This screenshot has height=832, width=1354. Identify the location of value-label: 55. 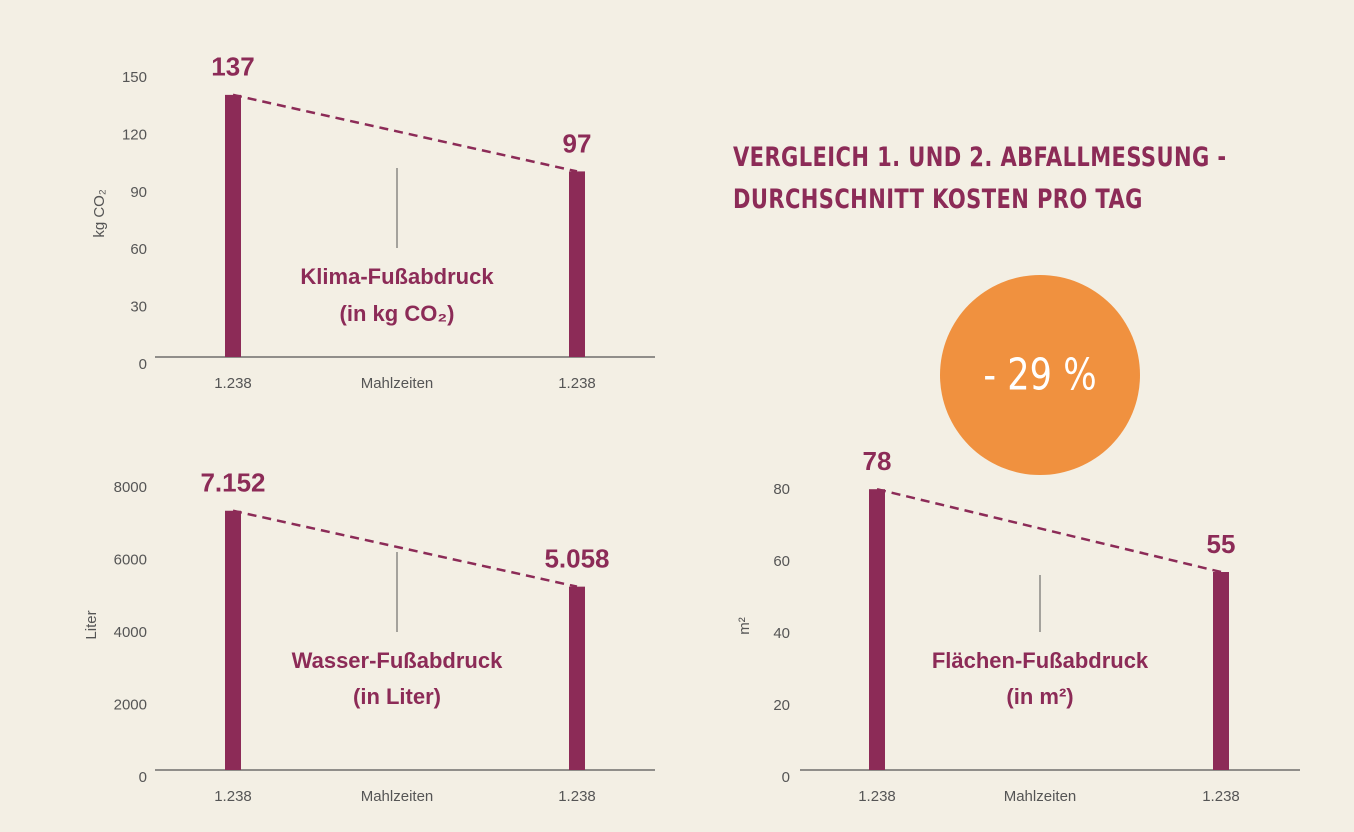
(1221, 544).